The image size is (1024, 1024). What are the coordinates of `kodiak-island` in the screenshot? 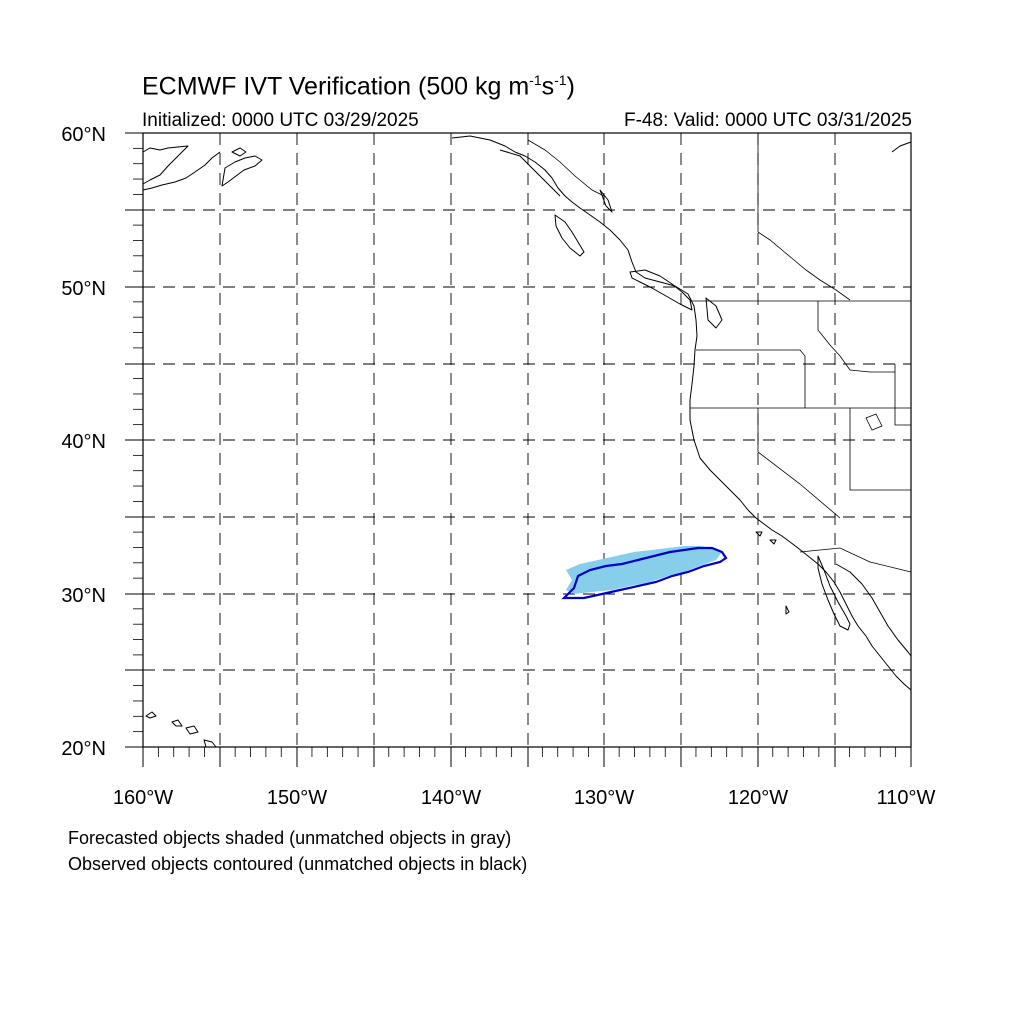 It's located at (242, 171).